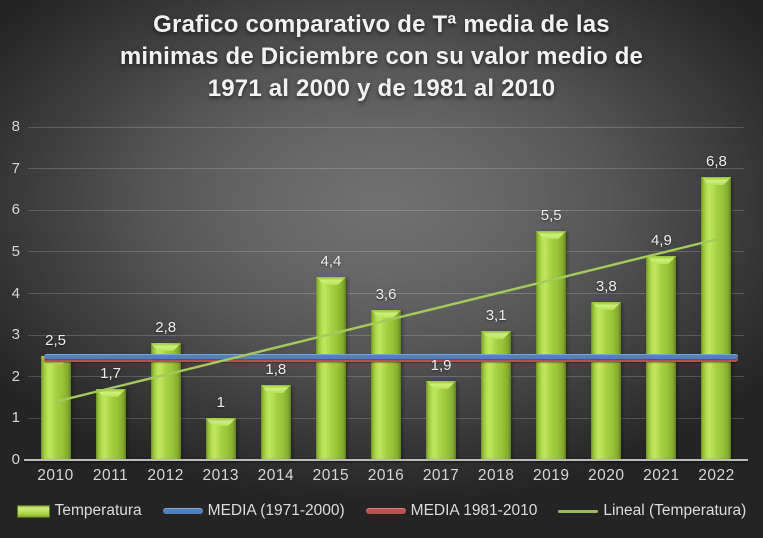 The width and height of the screenshot is (763, 538). Describe the element at coordinates (220, 403) in the screenshot. I see `bar-value-label: 1` at that location.